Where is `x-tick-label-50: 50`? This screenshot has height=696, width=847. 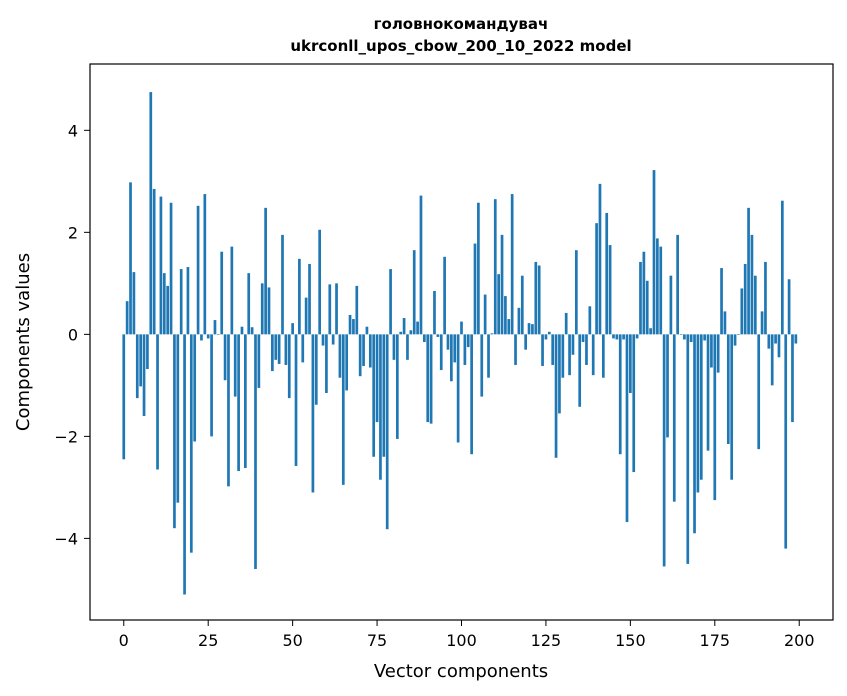 x-tick-label-50: 50 is located at coordinates (292, 640).